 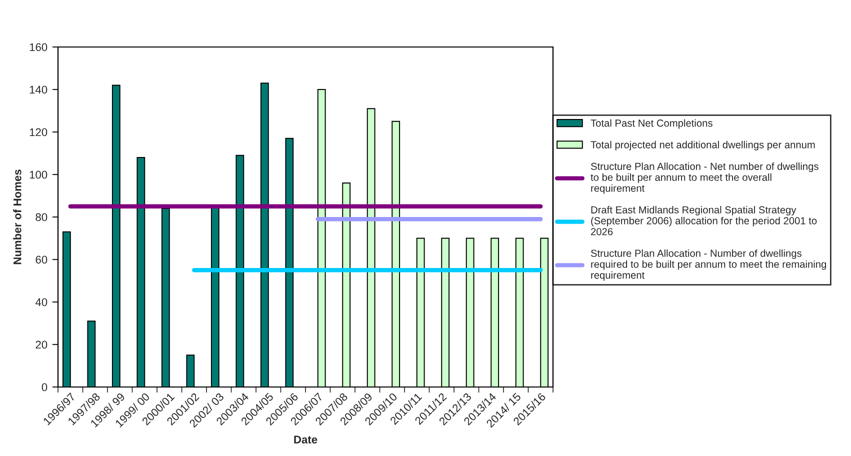 I want to click on y-tick-label: 100, so click(x=39, y=174).